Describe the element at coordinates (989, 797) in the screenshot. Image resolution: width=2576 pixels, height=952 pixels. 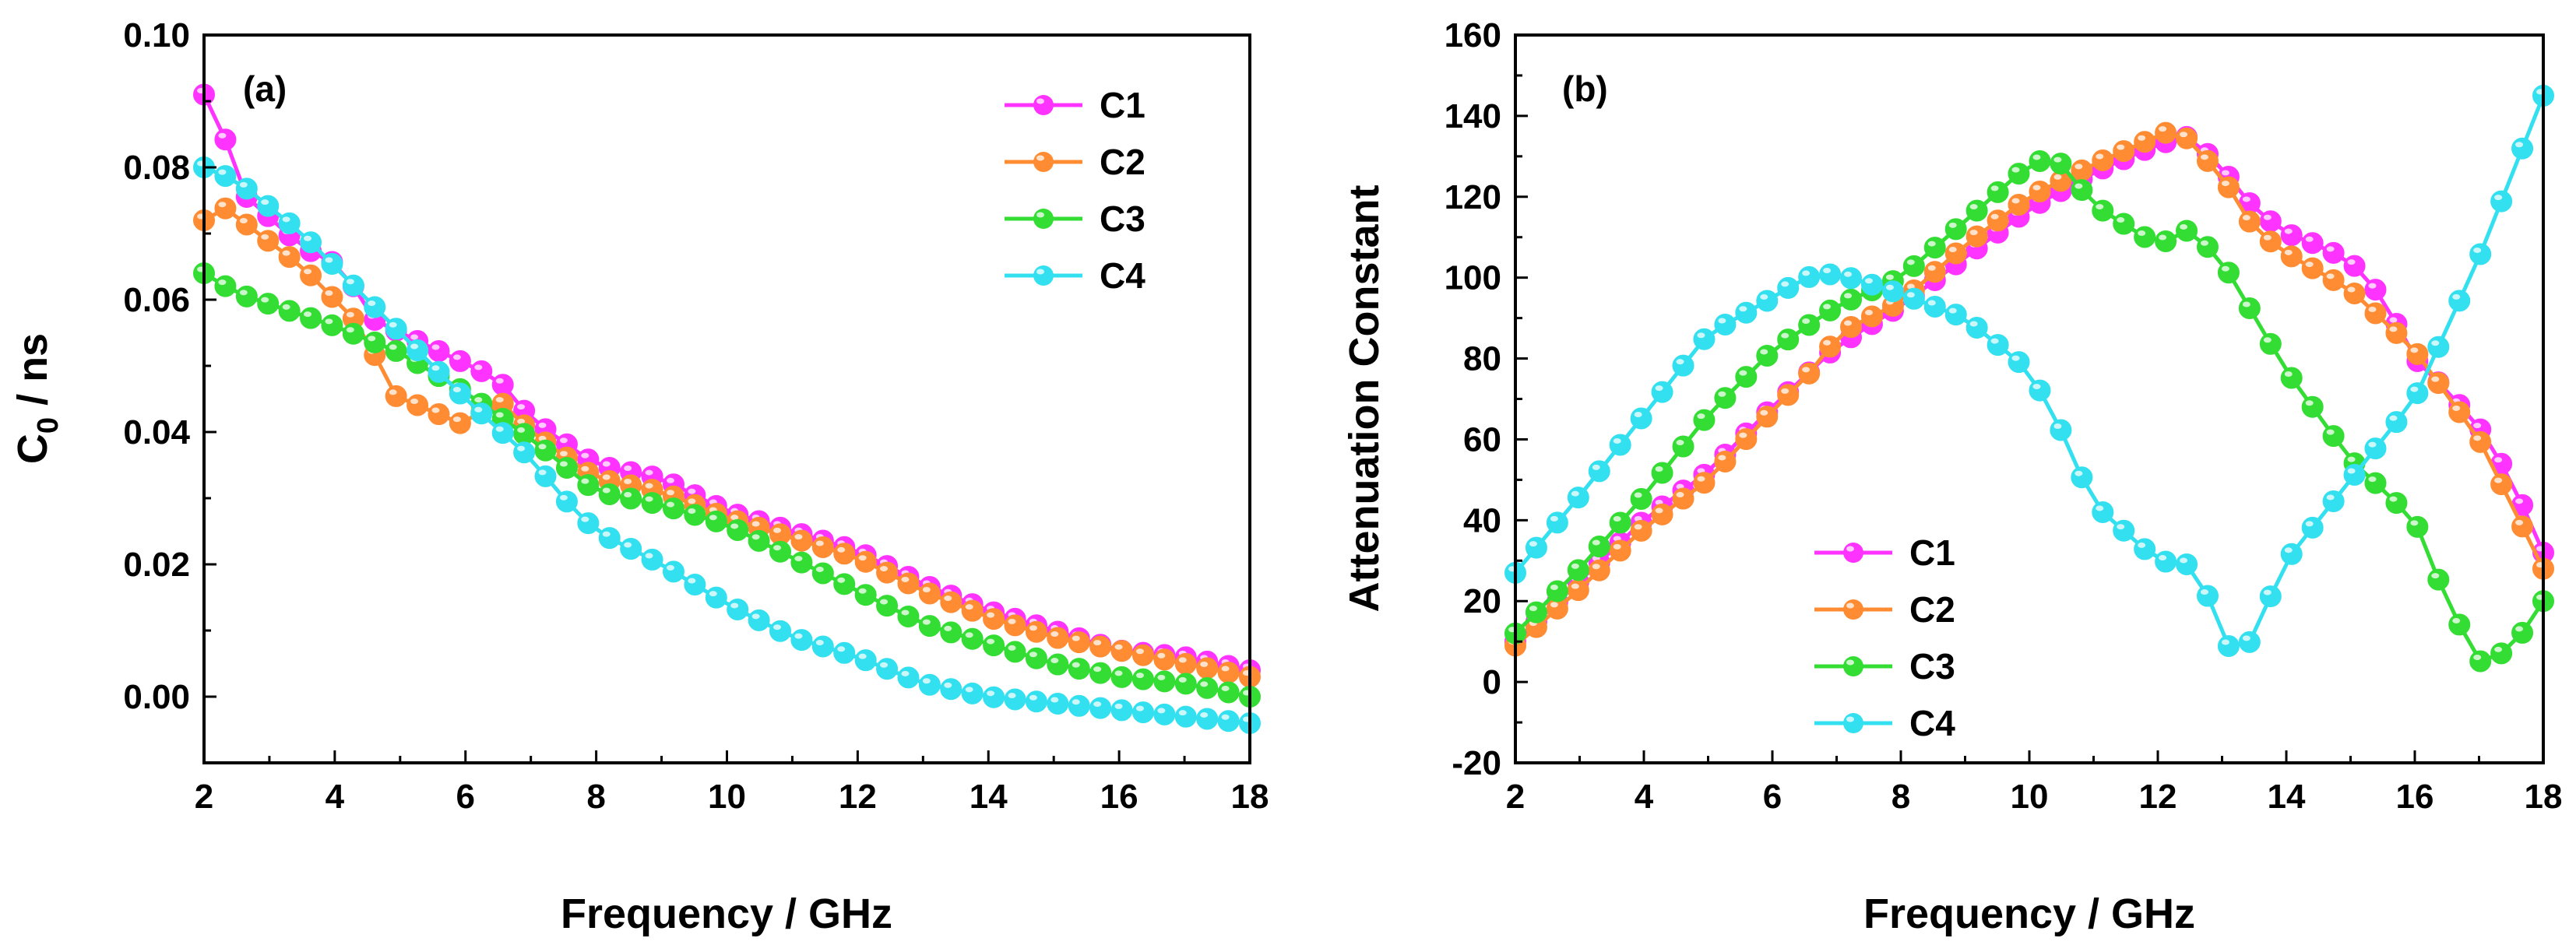
I see `x-tick-label-a-6: 14` at that location.